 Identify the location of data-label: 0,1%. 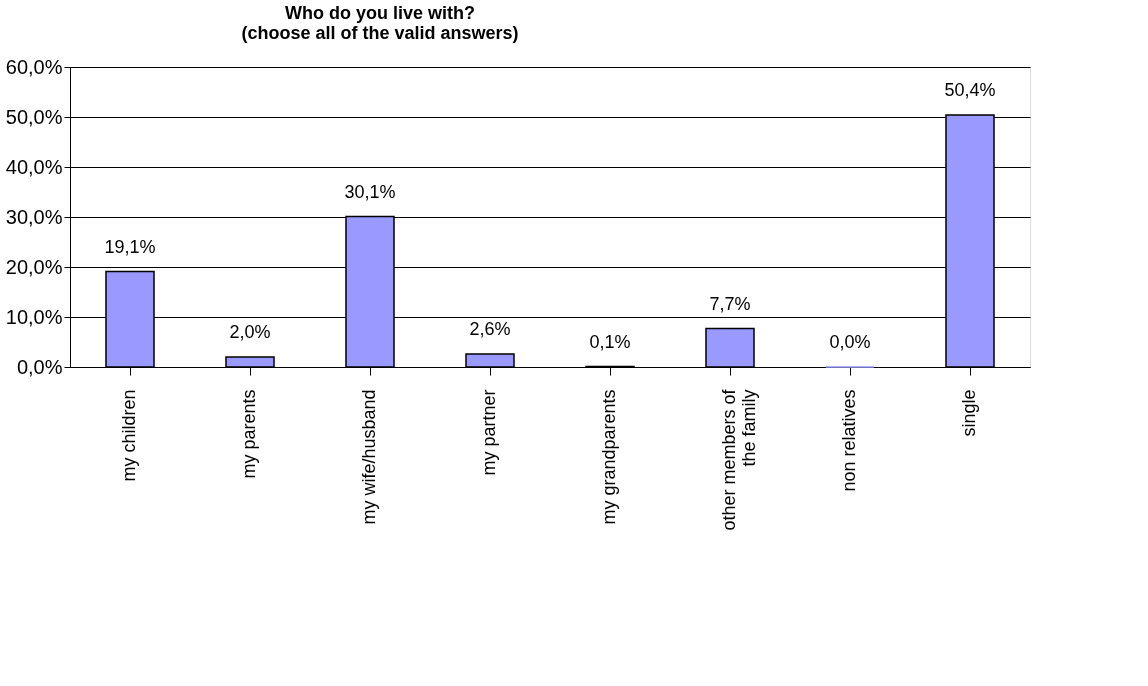
(610, 341).